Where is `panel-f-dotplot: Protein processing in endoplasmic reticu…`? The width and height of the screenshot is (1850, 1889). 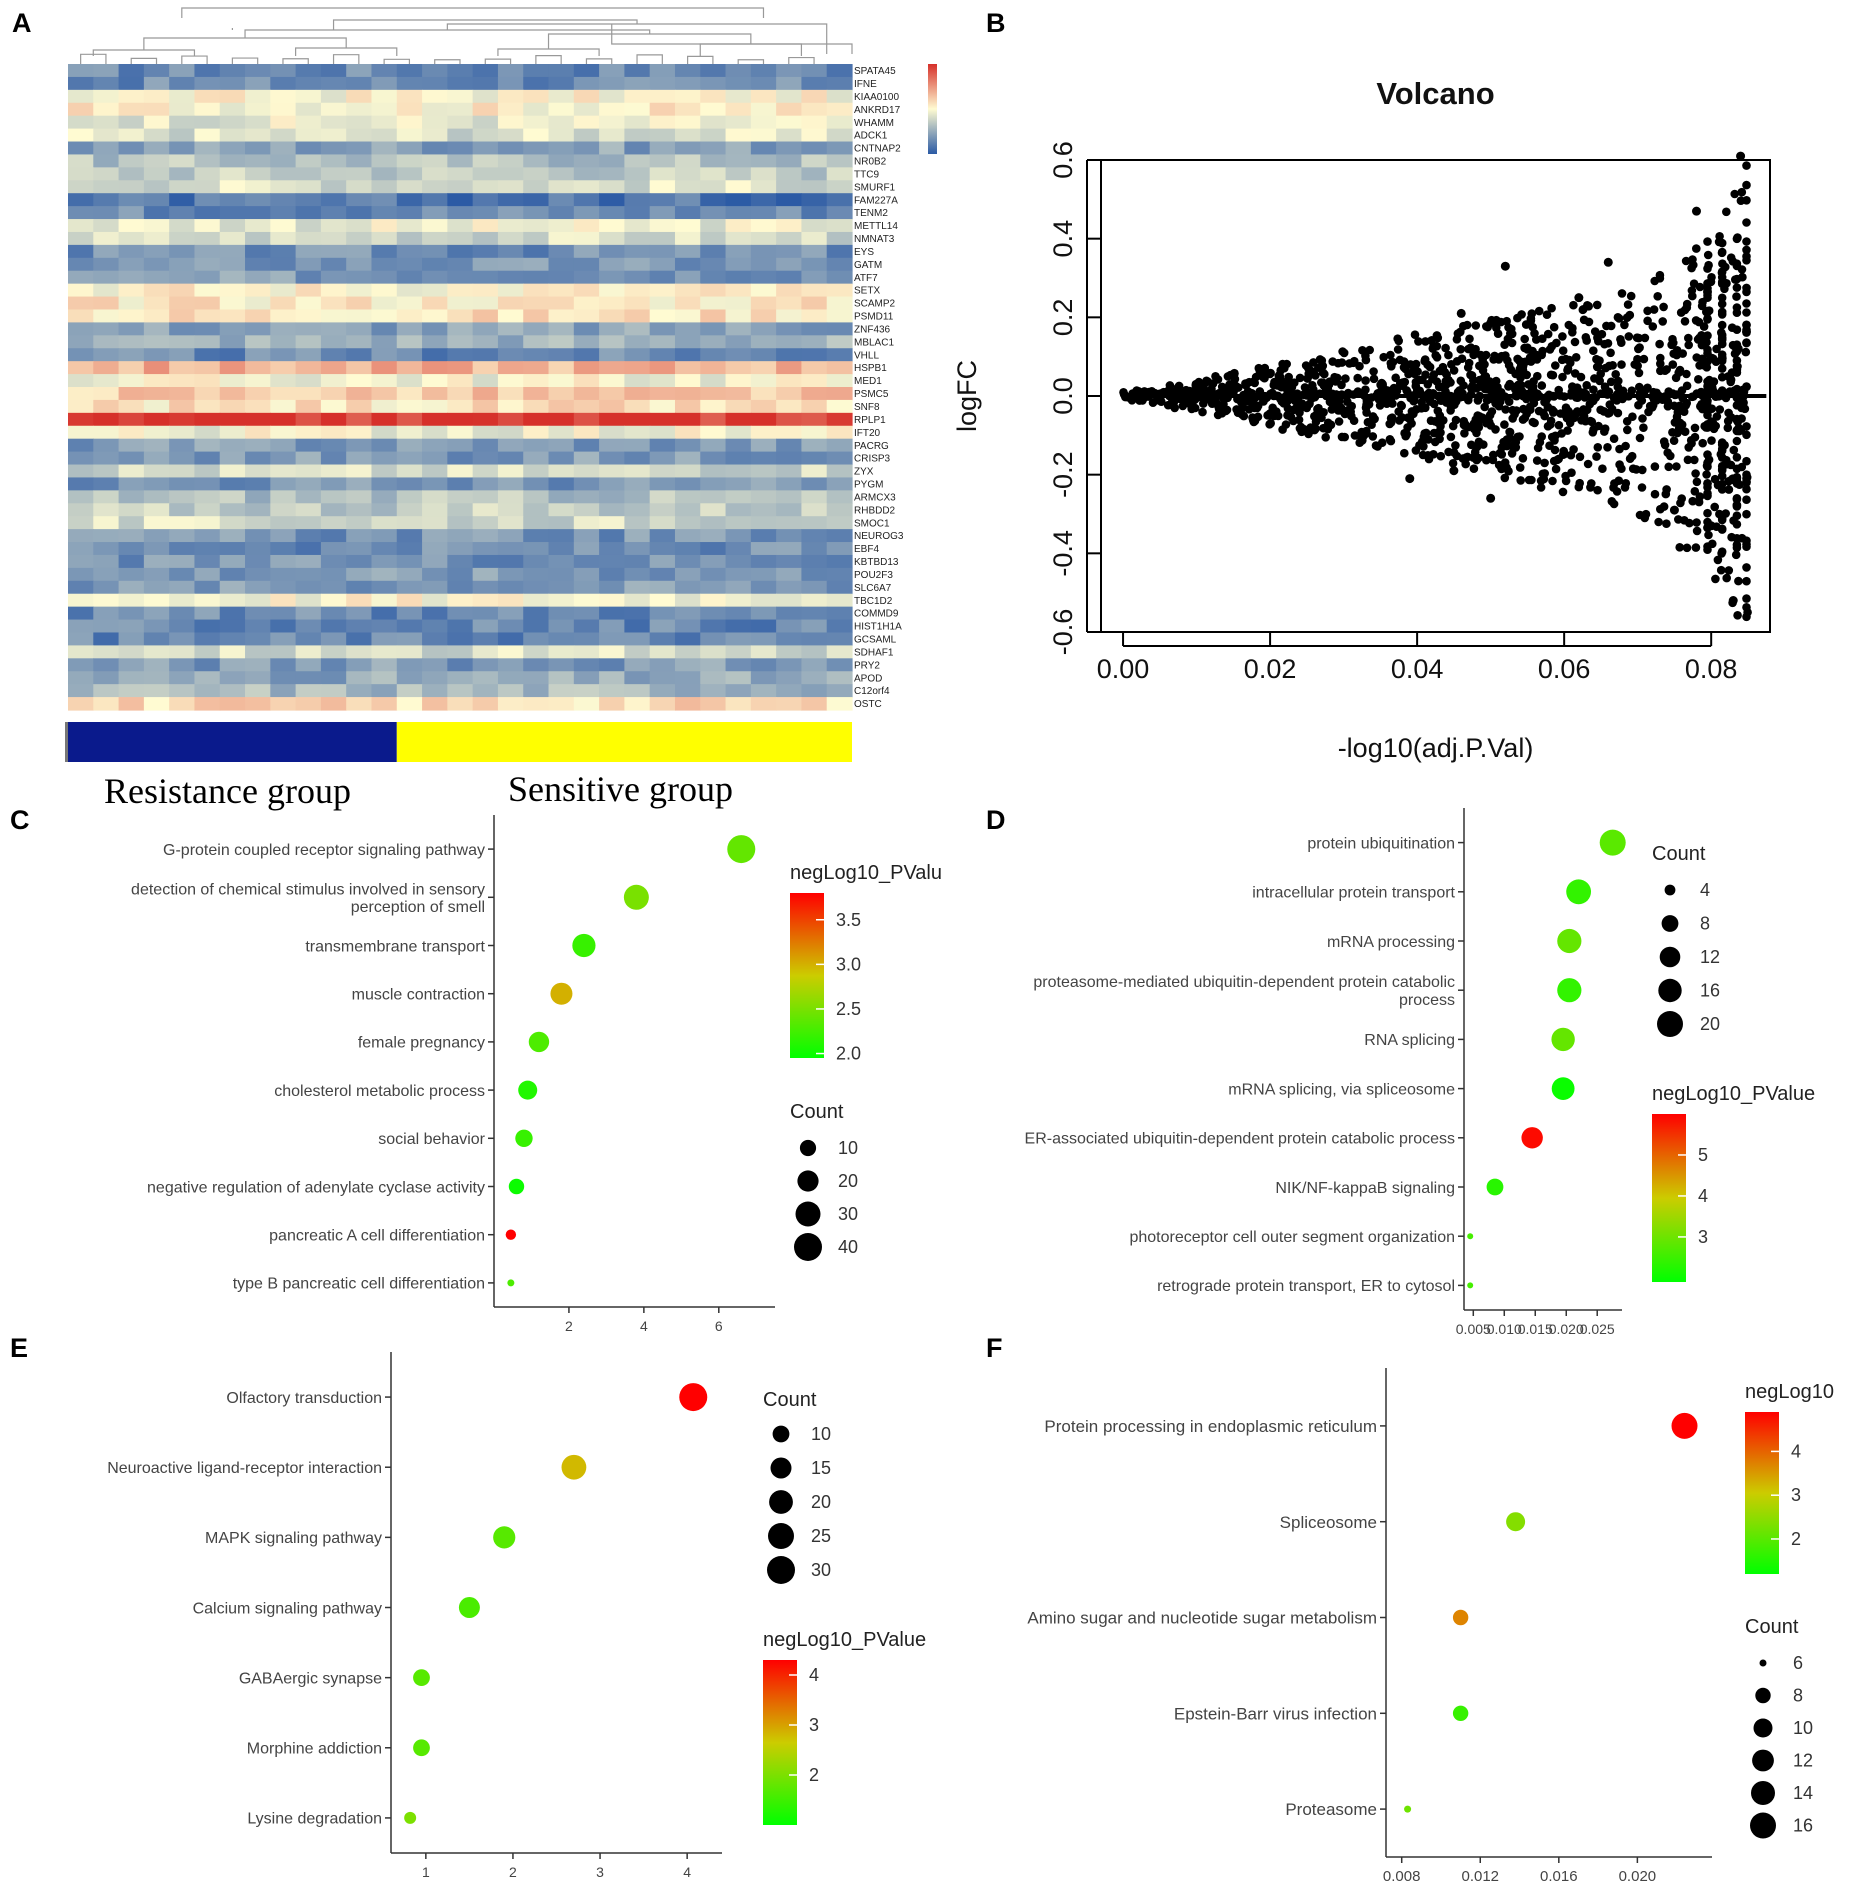 panel-f-dotplot: Protein processing in endoplasmic reticu… is located at coordinates (1430, 1626).